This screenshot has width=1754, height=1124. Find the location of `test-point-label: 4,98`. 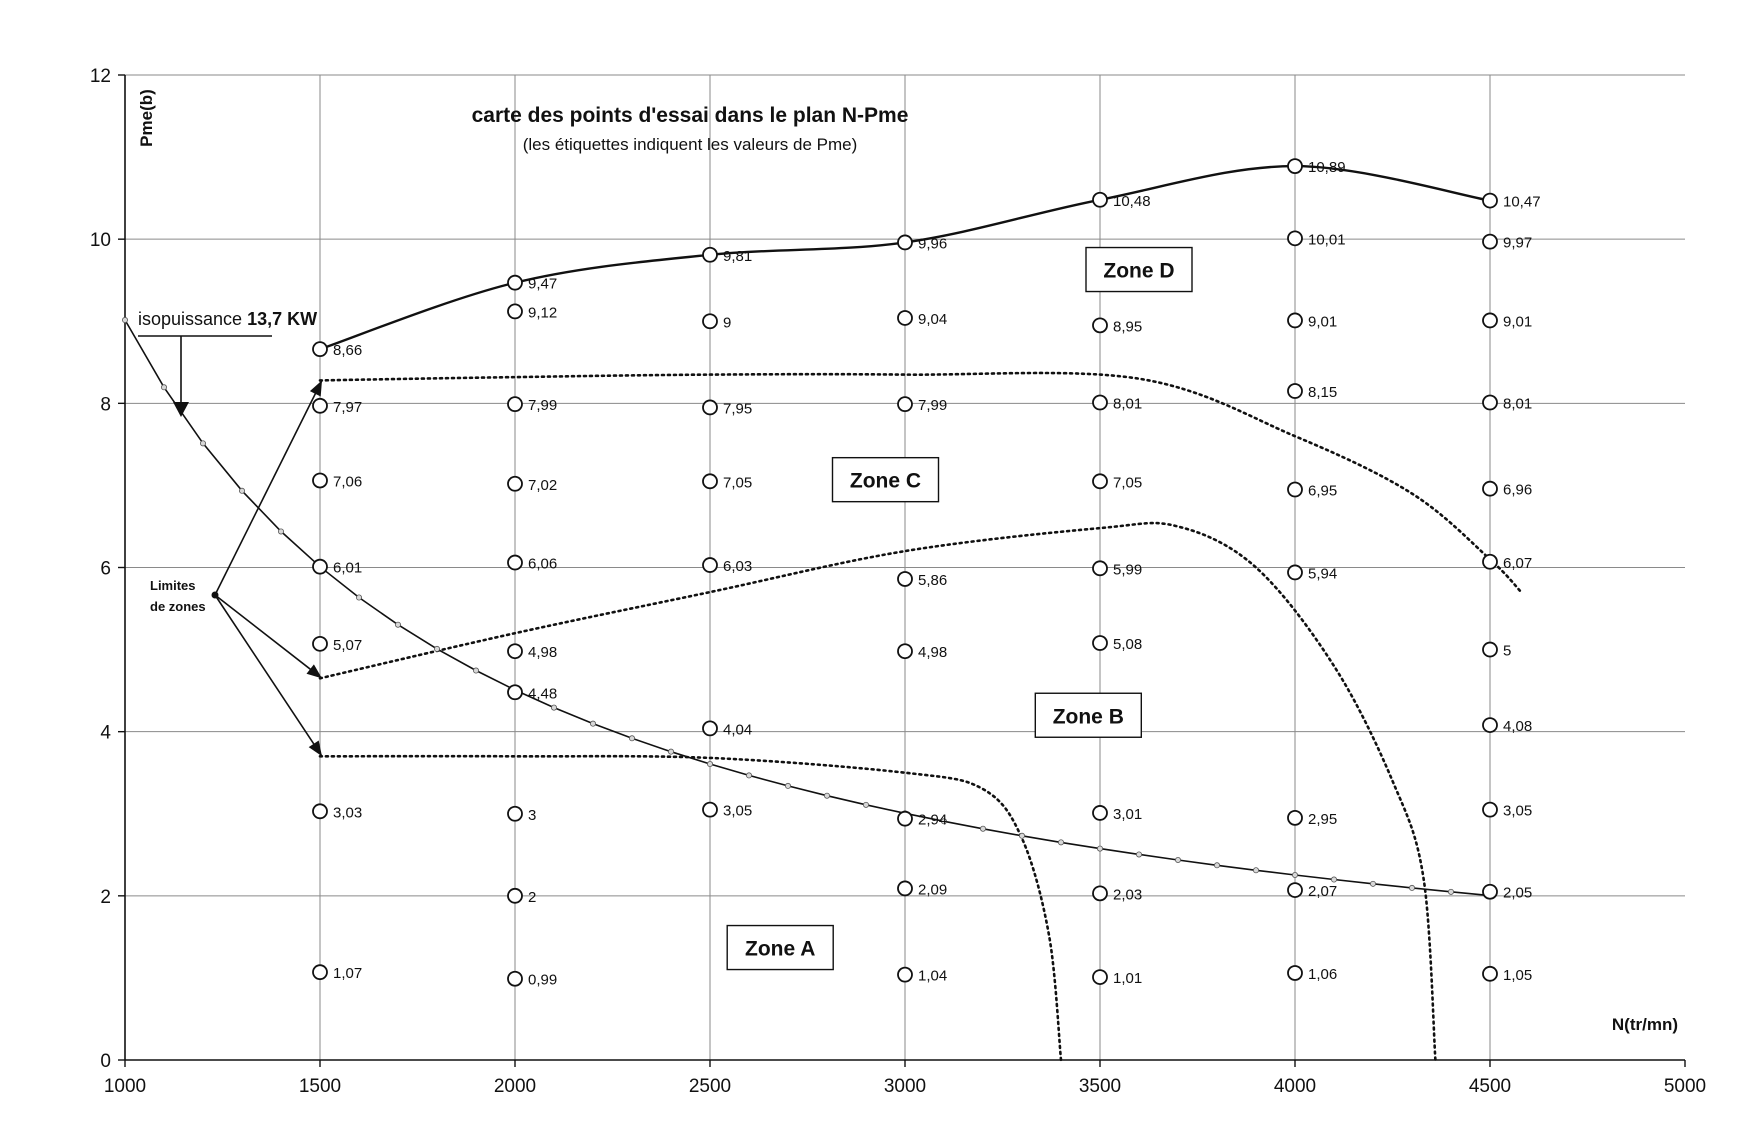

test-point-label: 4,98 is located at coordinates (932, 652).